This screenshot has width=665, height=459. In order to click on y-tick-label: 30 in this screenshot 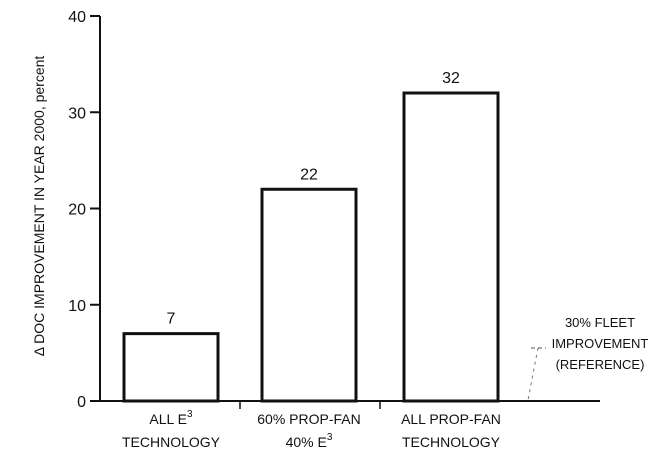, I will do `click(77, 113)`.